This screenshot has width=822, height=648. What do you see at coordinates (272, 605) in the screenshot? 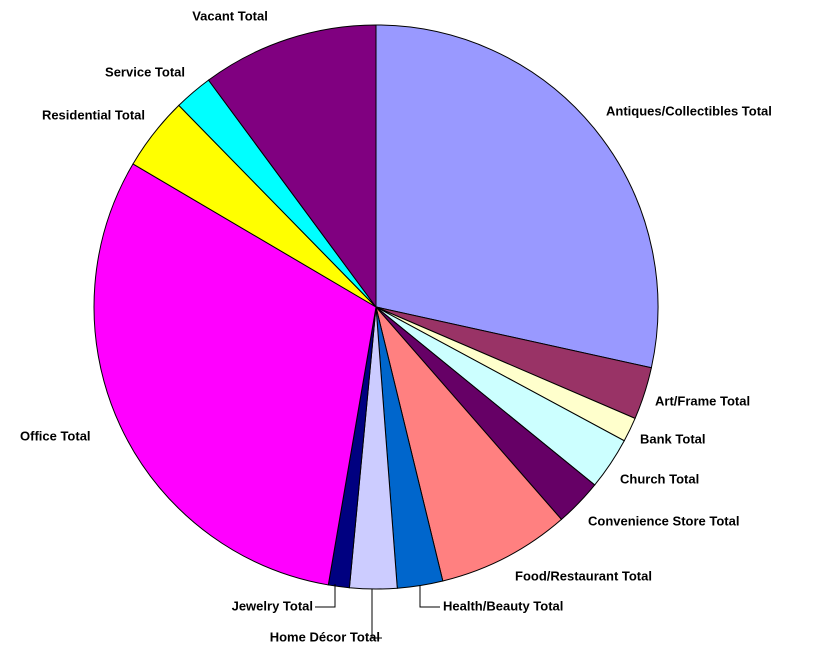
I see `slice-label: Jewelry Total` at bounding box center [272, 605].